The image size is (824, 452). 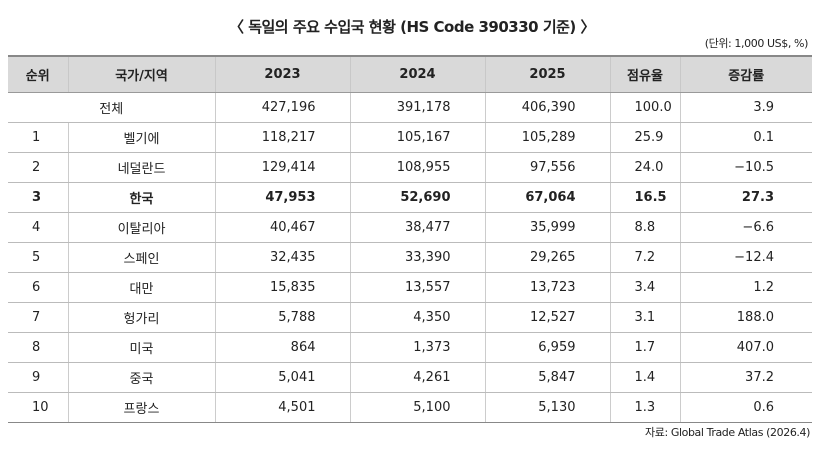 I want to click on cell: 1, so click(x=38, y=137).